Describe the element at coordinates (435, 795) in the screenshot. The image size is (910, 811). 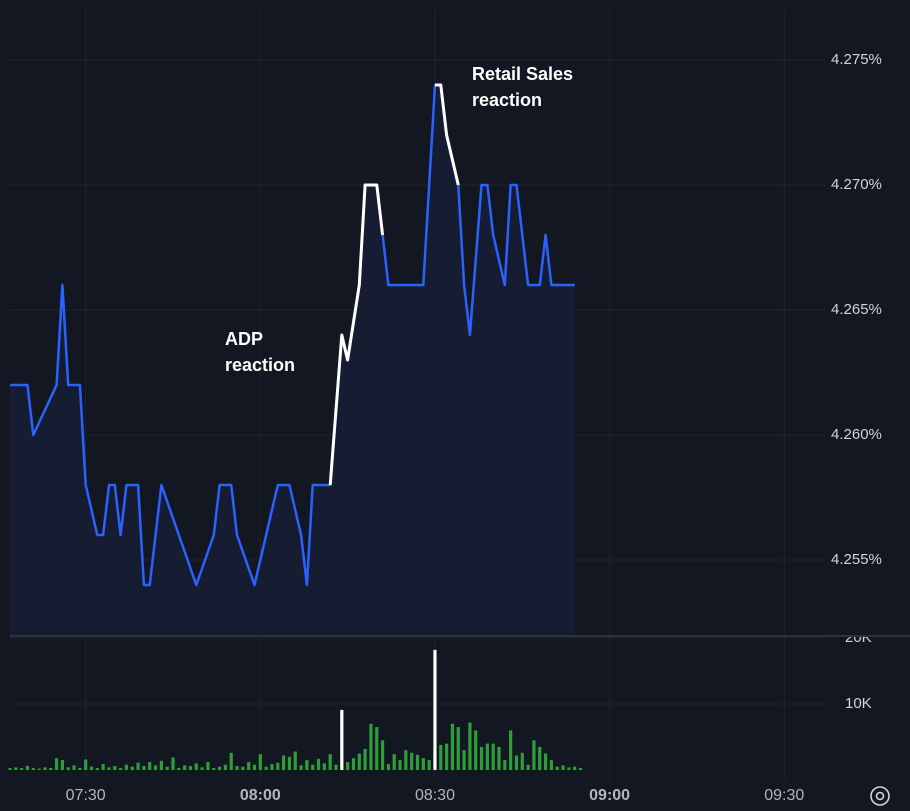
I see `x-tick-label: 08:30` at that location.